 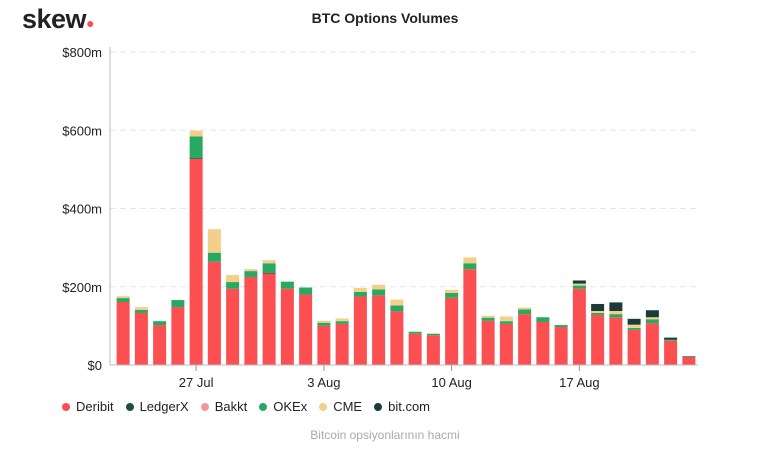 What do you see at coordinates (290, 406) in the screenshot?
I see `legend-label: OKEx` at bounding box center [290, 406].